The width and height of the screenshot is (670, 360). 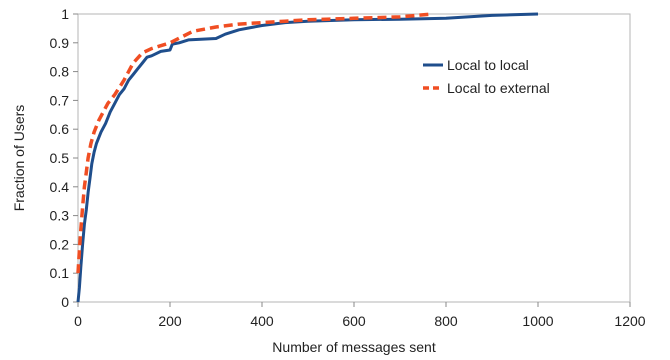 What do you see at coordinates (60, 158) in the screenshot?
I see `y-tick-label: 0.5` at bounding box center [60, 158].